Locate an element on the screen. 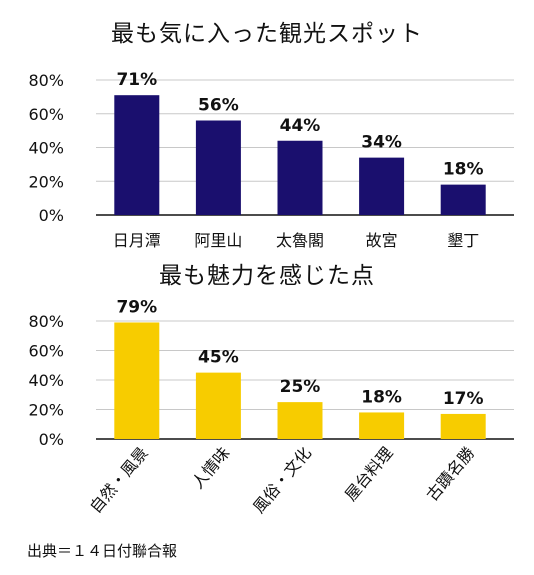 Image resolution: width=534 pixels, height=575 pixels. chart-1-value-label: 18% is located at coordinates (463, 170).